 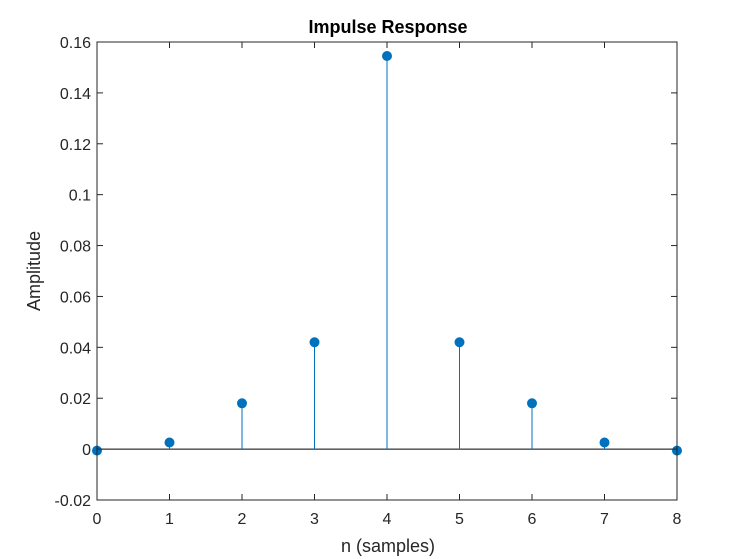 I want to click on x-tick-label: 8, so click(x=677, y=519).